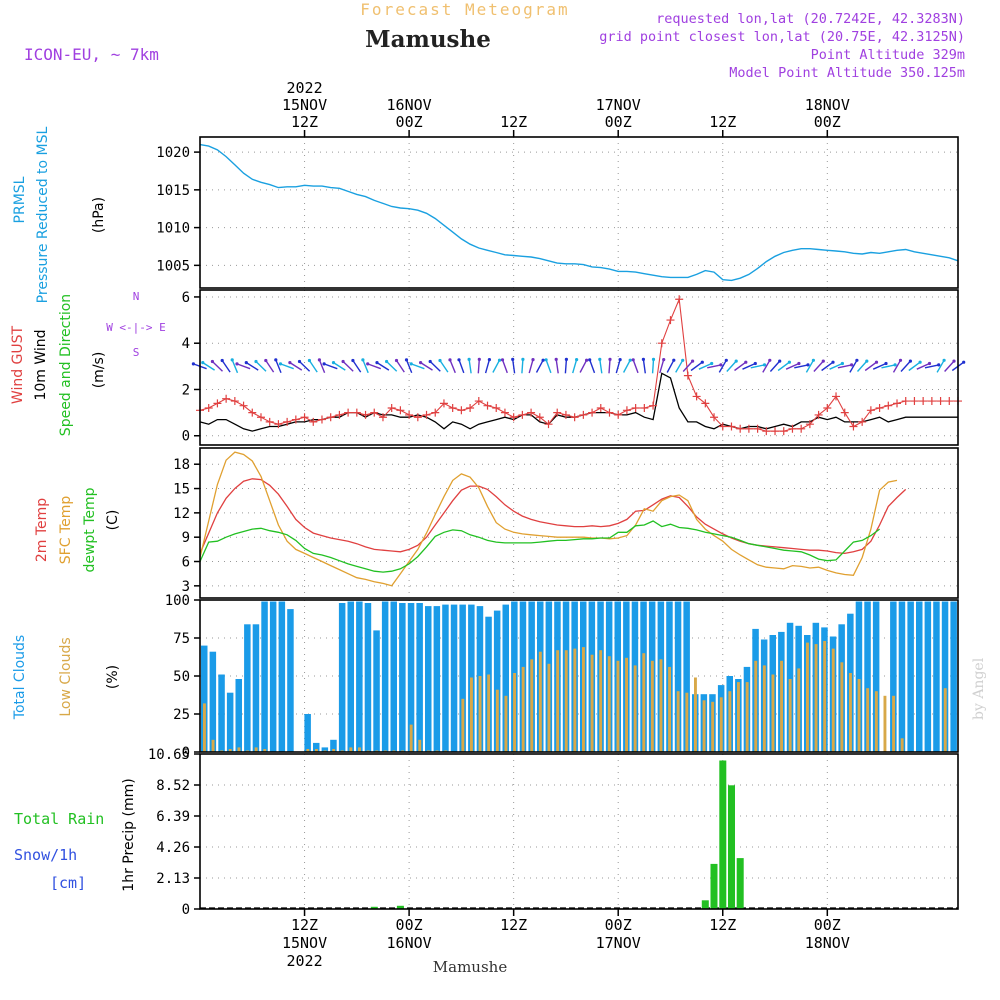 Image resolution: width=1000 pixels, height=1000 pixels. I want to click on precip-ytick-label: 6.39, so click(173, 817).